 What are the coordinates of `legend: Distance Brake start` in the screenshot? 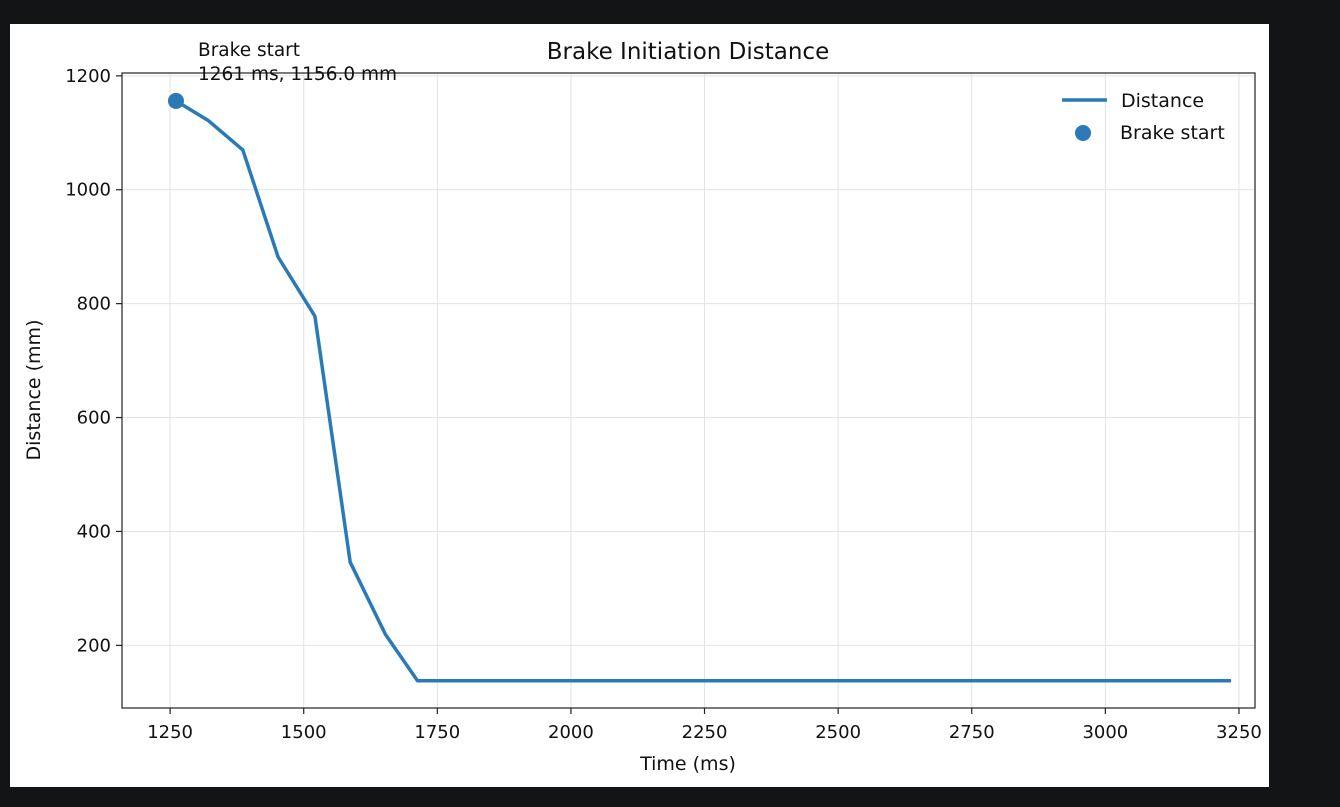 It's located at (1143, 117).